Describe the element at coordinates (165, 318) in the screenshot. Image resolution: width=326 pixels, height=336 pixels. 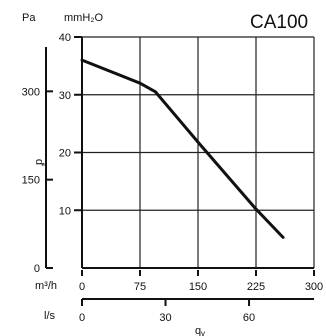
I see `secondary-x-tick-label: 30` at that location.